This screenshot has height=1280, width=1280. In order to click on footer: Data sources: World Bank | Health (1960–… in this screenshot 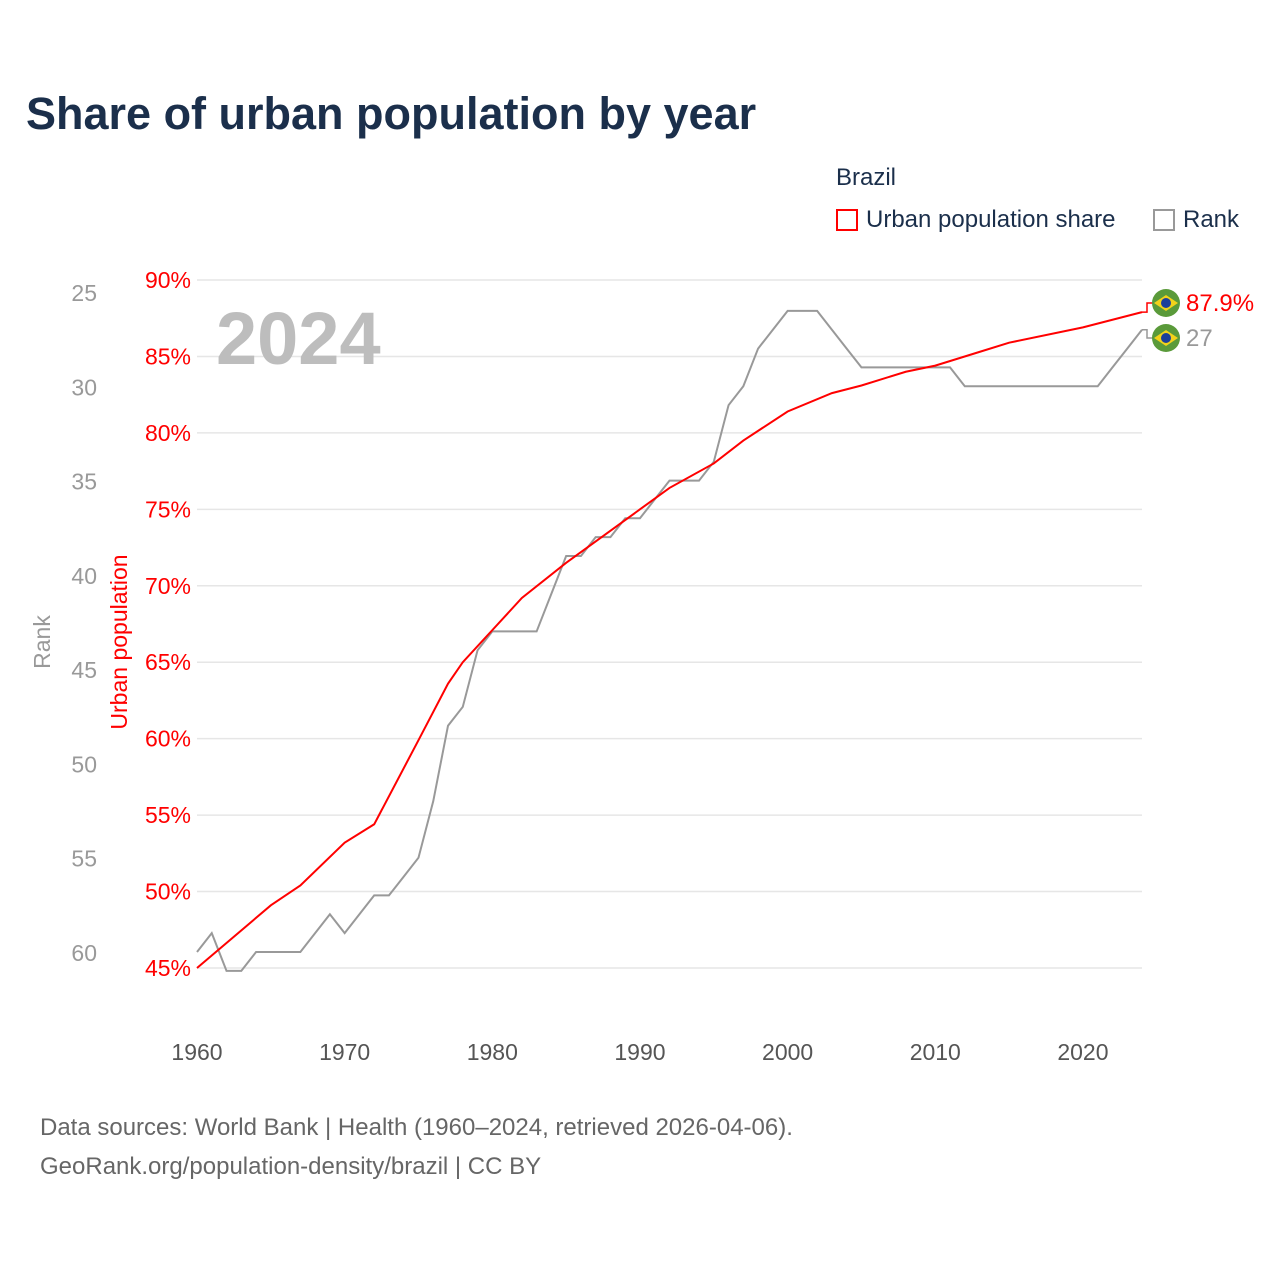, I will do `click(416, 1147)`.